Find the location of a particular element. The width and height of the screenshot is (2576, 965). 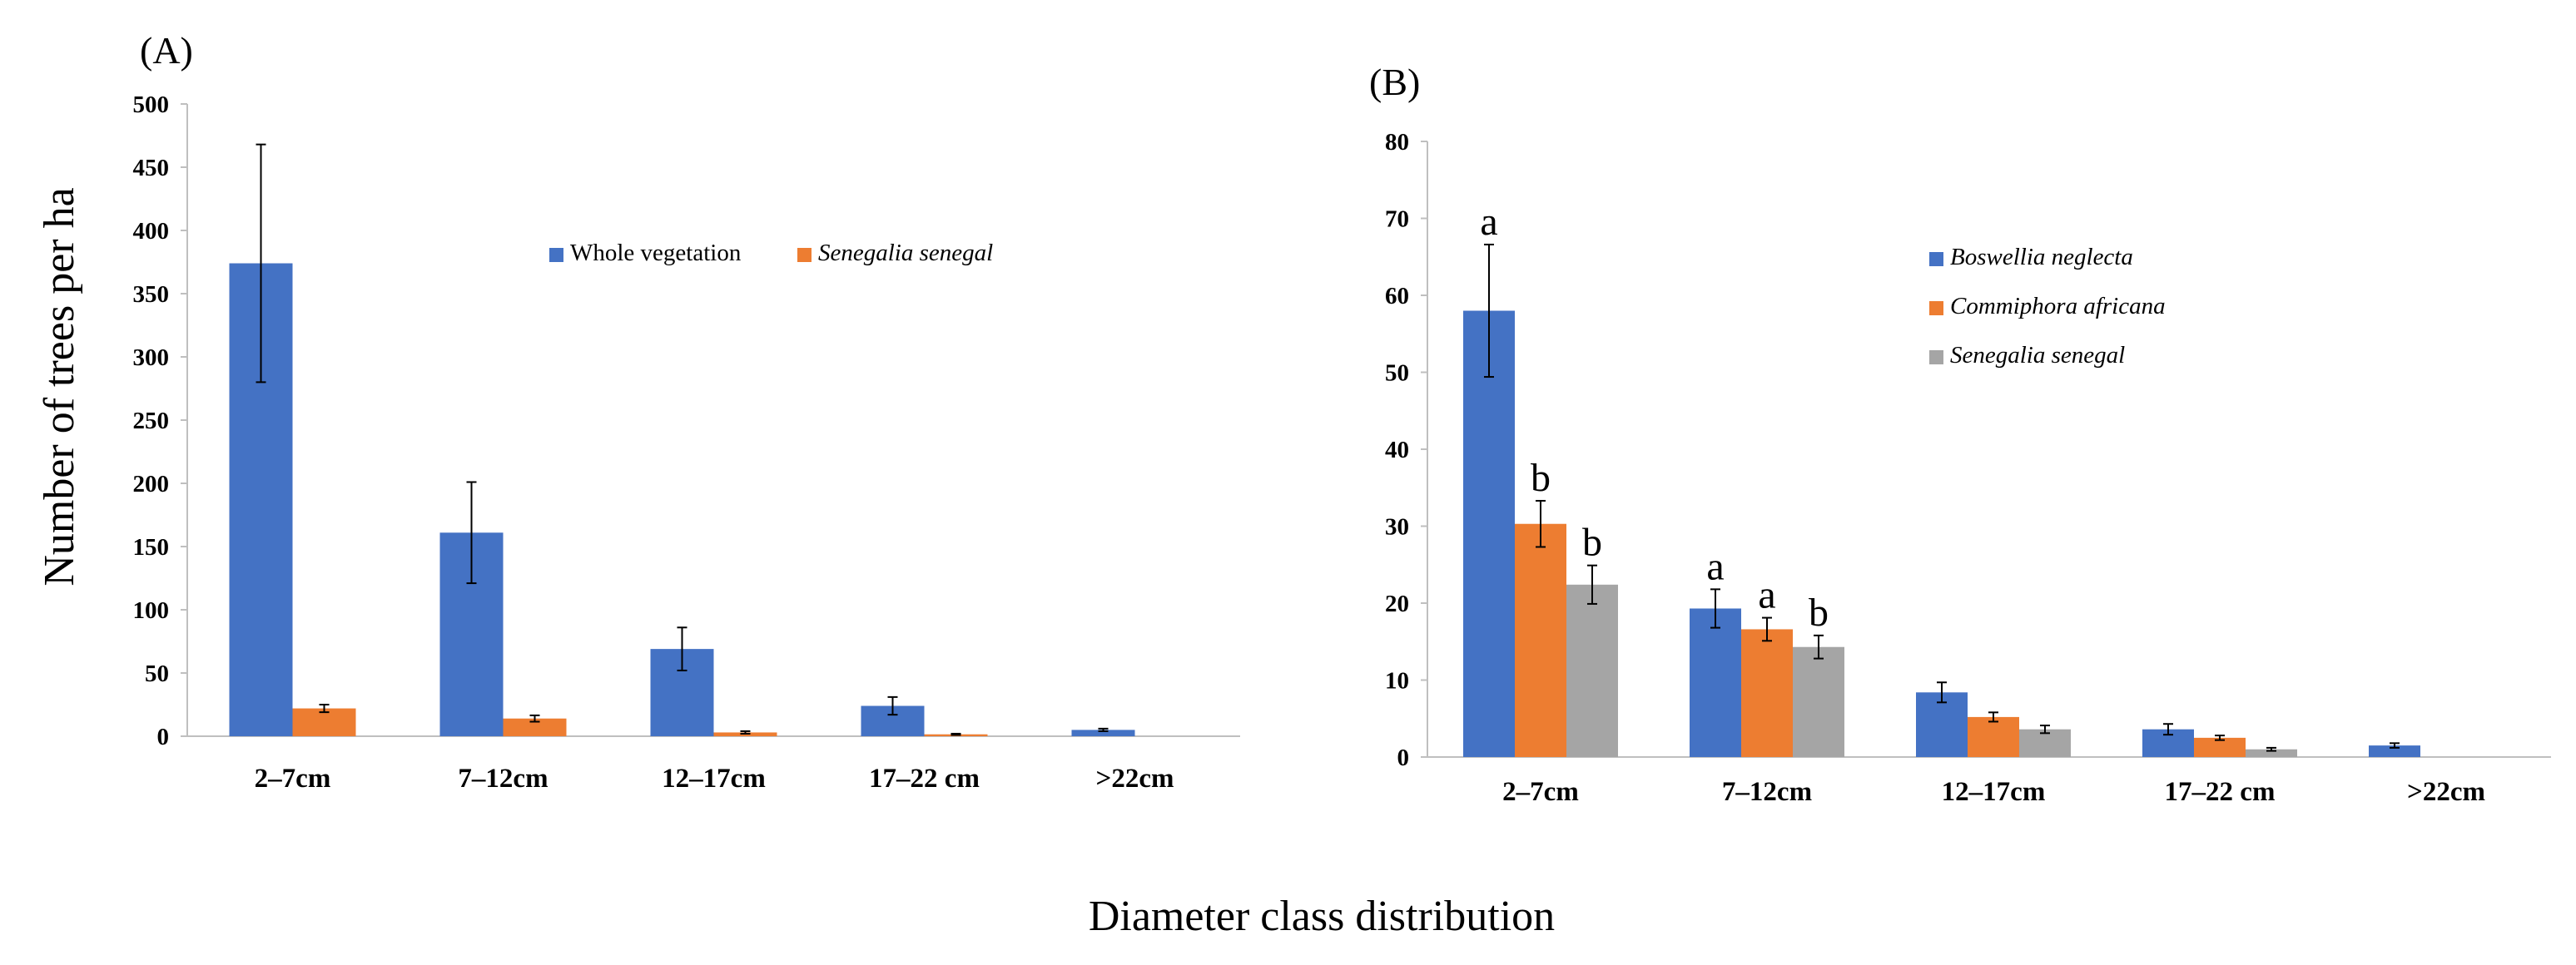

panel-b-legend-label: Commiphora africana is located at coordinates (2058, 306).